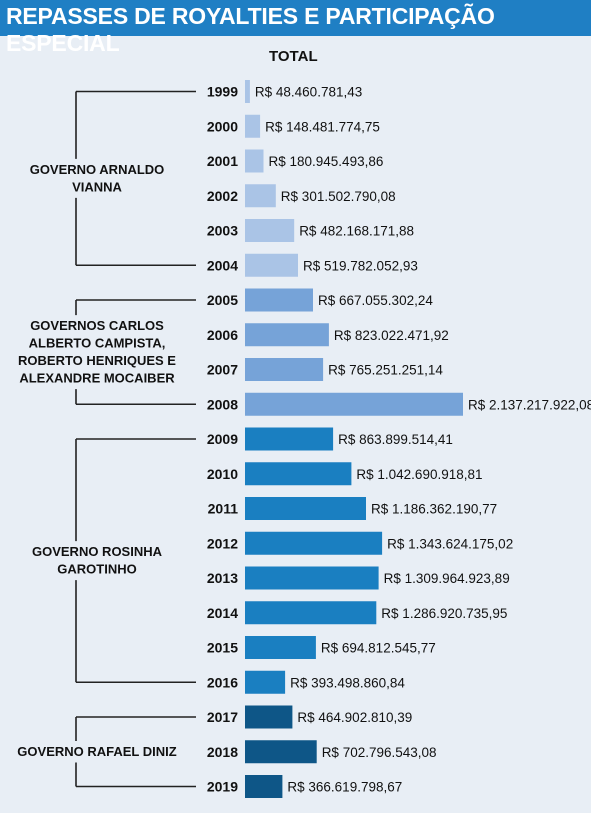 This screenshot has width=591, height=813. What do you see at coordinates (222, 578) in the screenshot?
I see `year-label: 2013` at bounding box center [222, 578].